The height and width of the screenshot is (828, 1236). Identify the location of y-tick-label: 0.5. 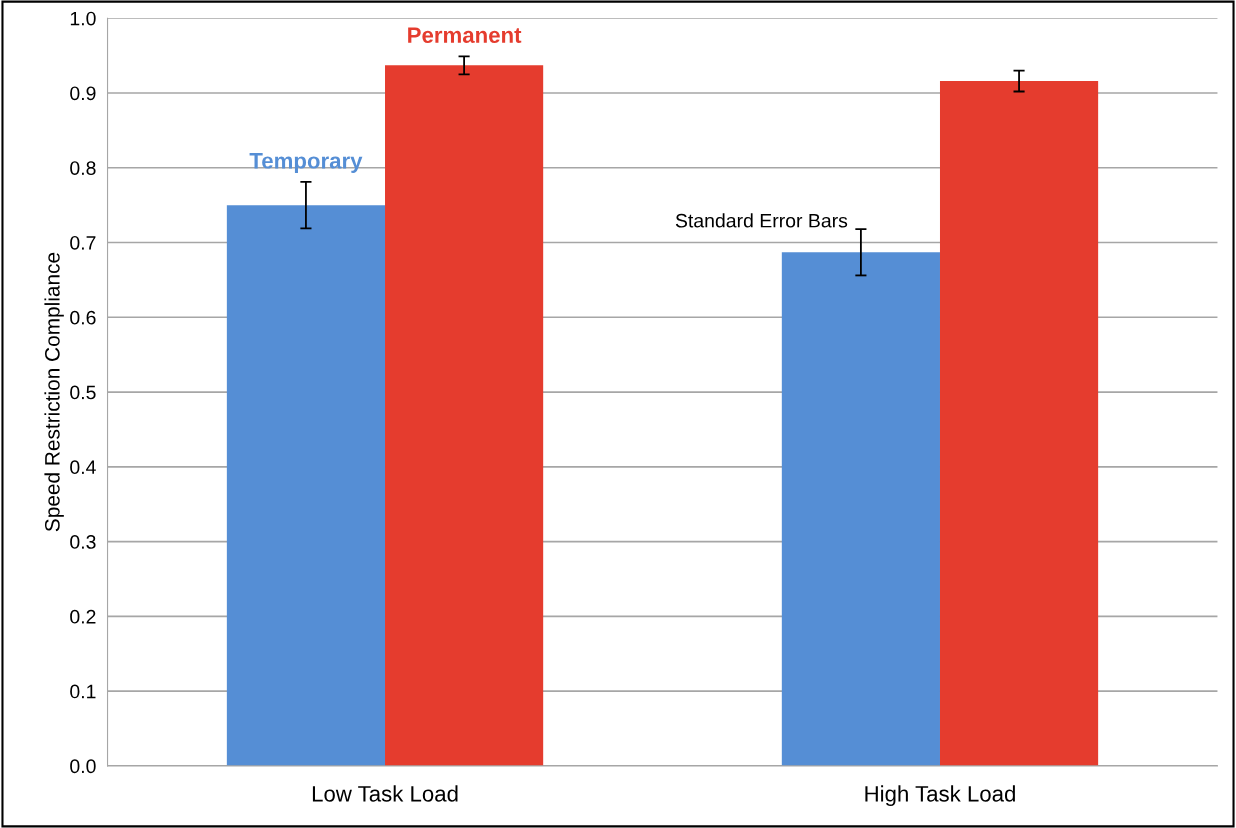
(83, 392).